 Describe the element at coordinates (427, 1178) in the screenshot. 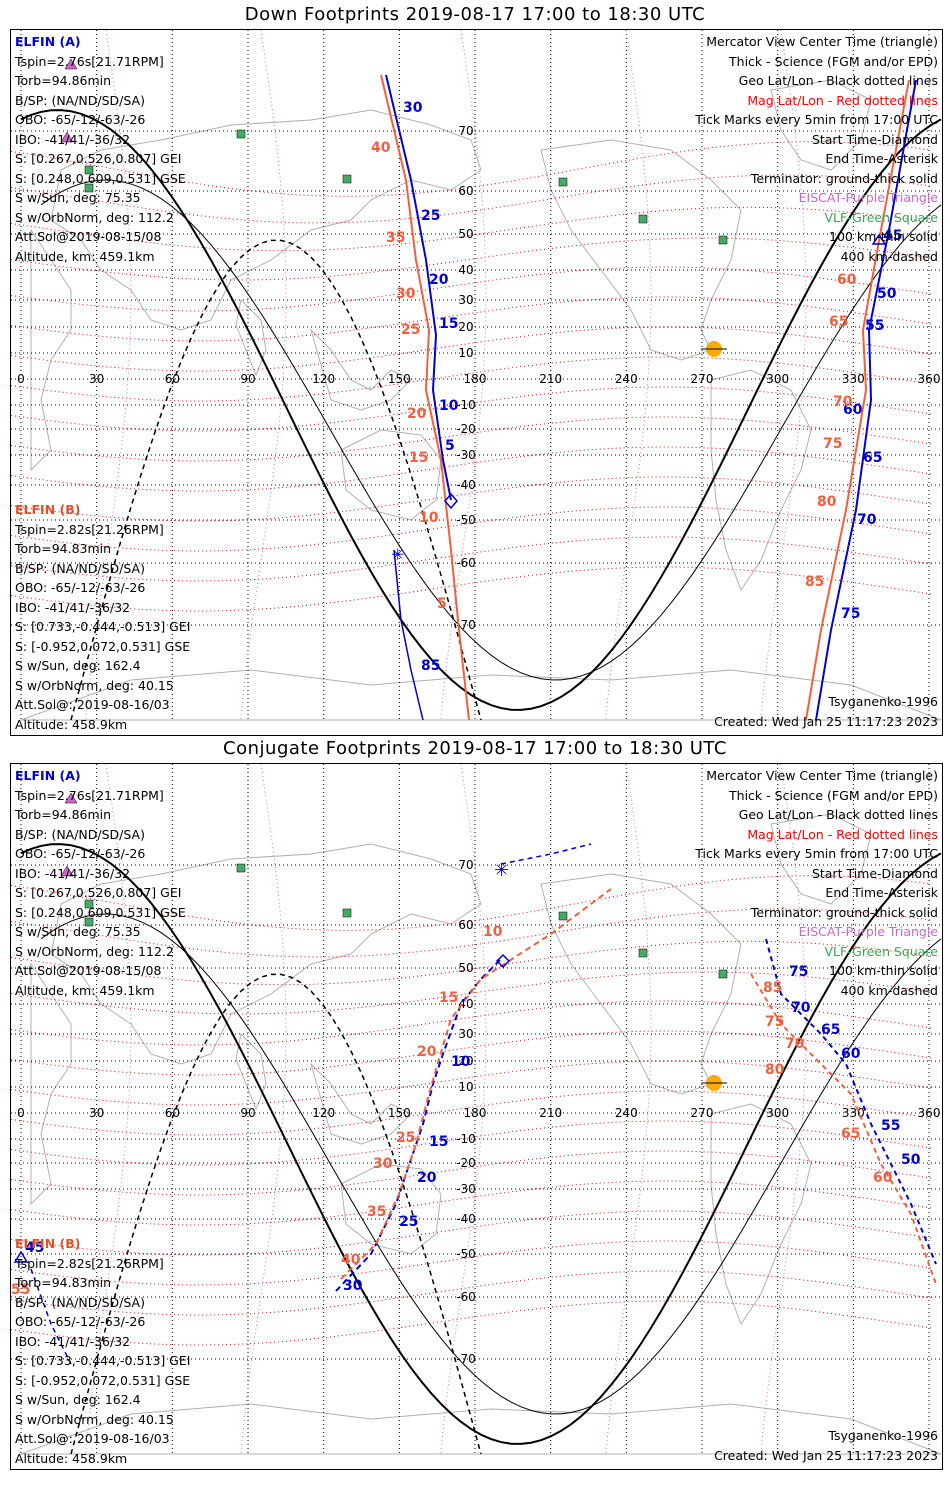

I see `track-tick-label: 20` at that location.